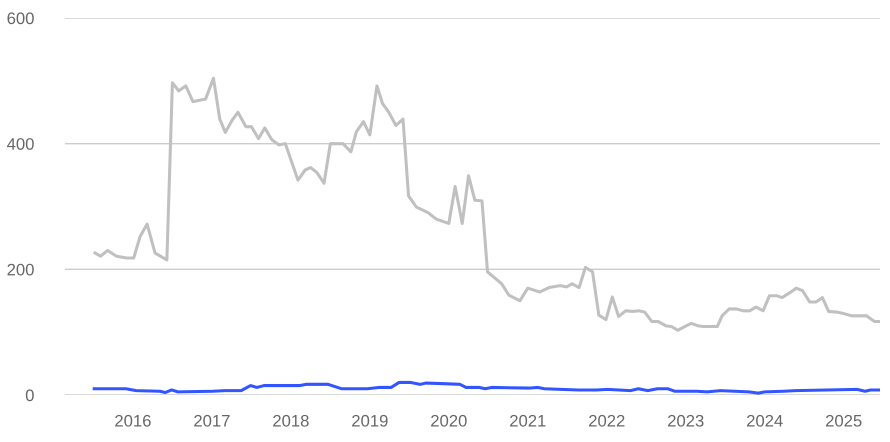  What do you see at coordinates (370, 420) in the screenshot?
I see `x-tick-label: 2019` at bounding box center [370, 420].